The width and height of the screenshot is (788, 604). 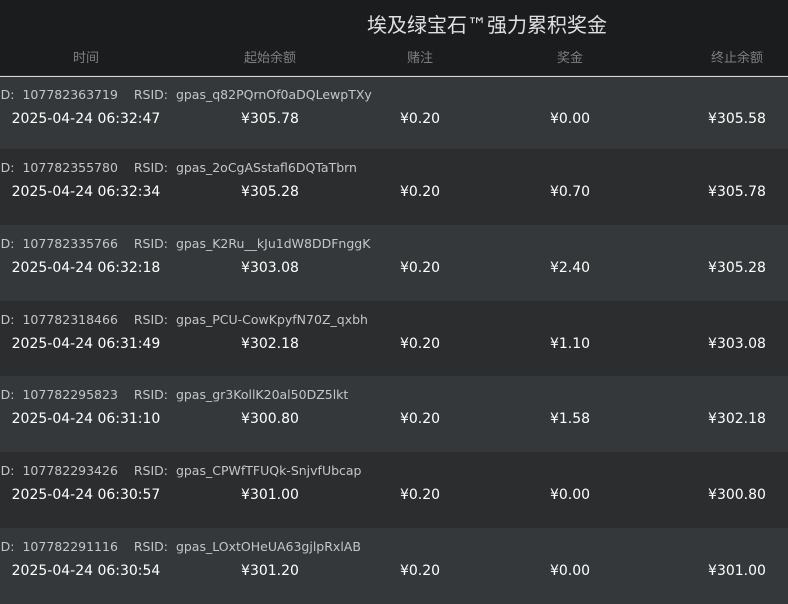 What do you see at coordinates (270, 119) in the screenshot?
I see `start-balance-cell: ¥305.78` at bounding box center [270, 119].